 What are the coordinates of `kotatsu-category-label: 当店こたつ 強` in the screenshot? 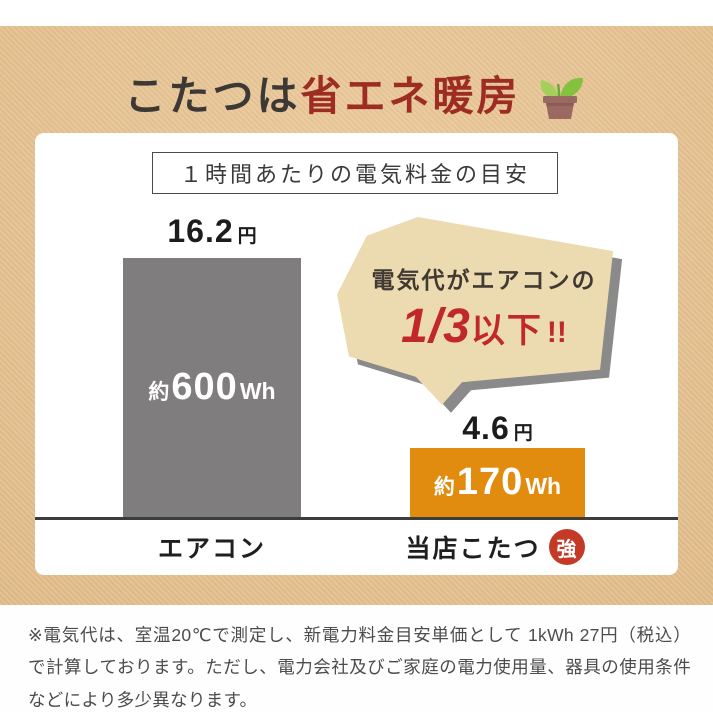 It's located at (495, 547).